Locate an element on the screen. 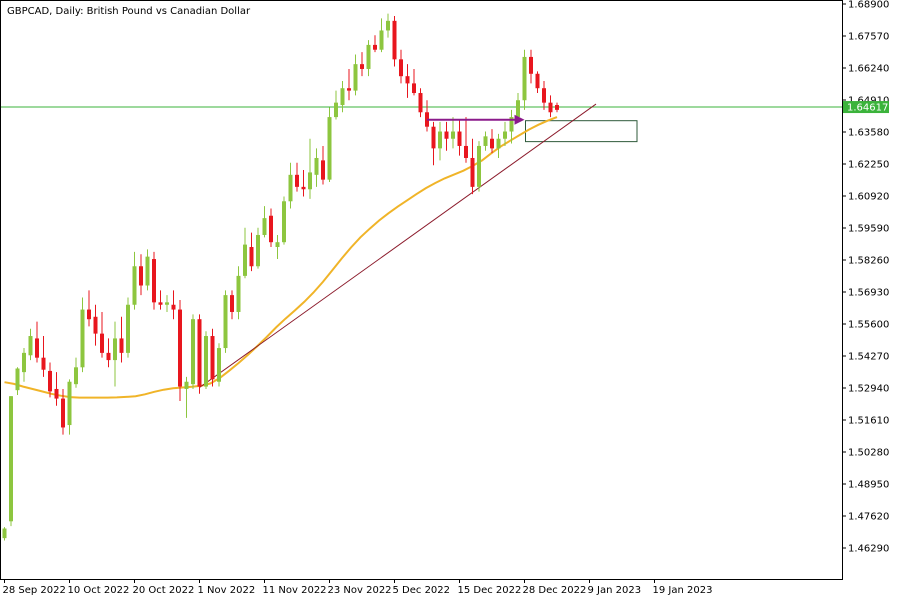  y-tick-label: 1.54270 is located at coordinates (868, 357).